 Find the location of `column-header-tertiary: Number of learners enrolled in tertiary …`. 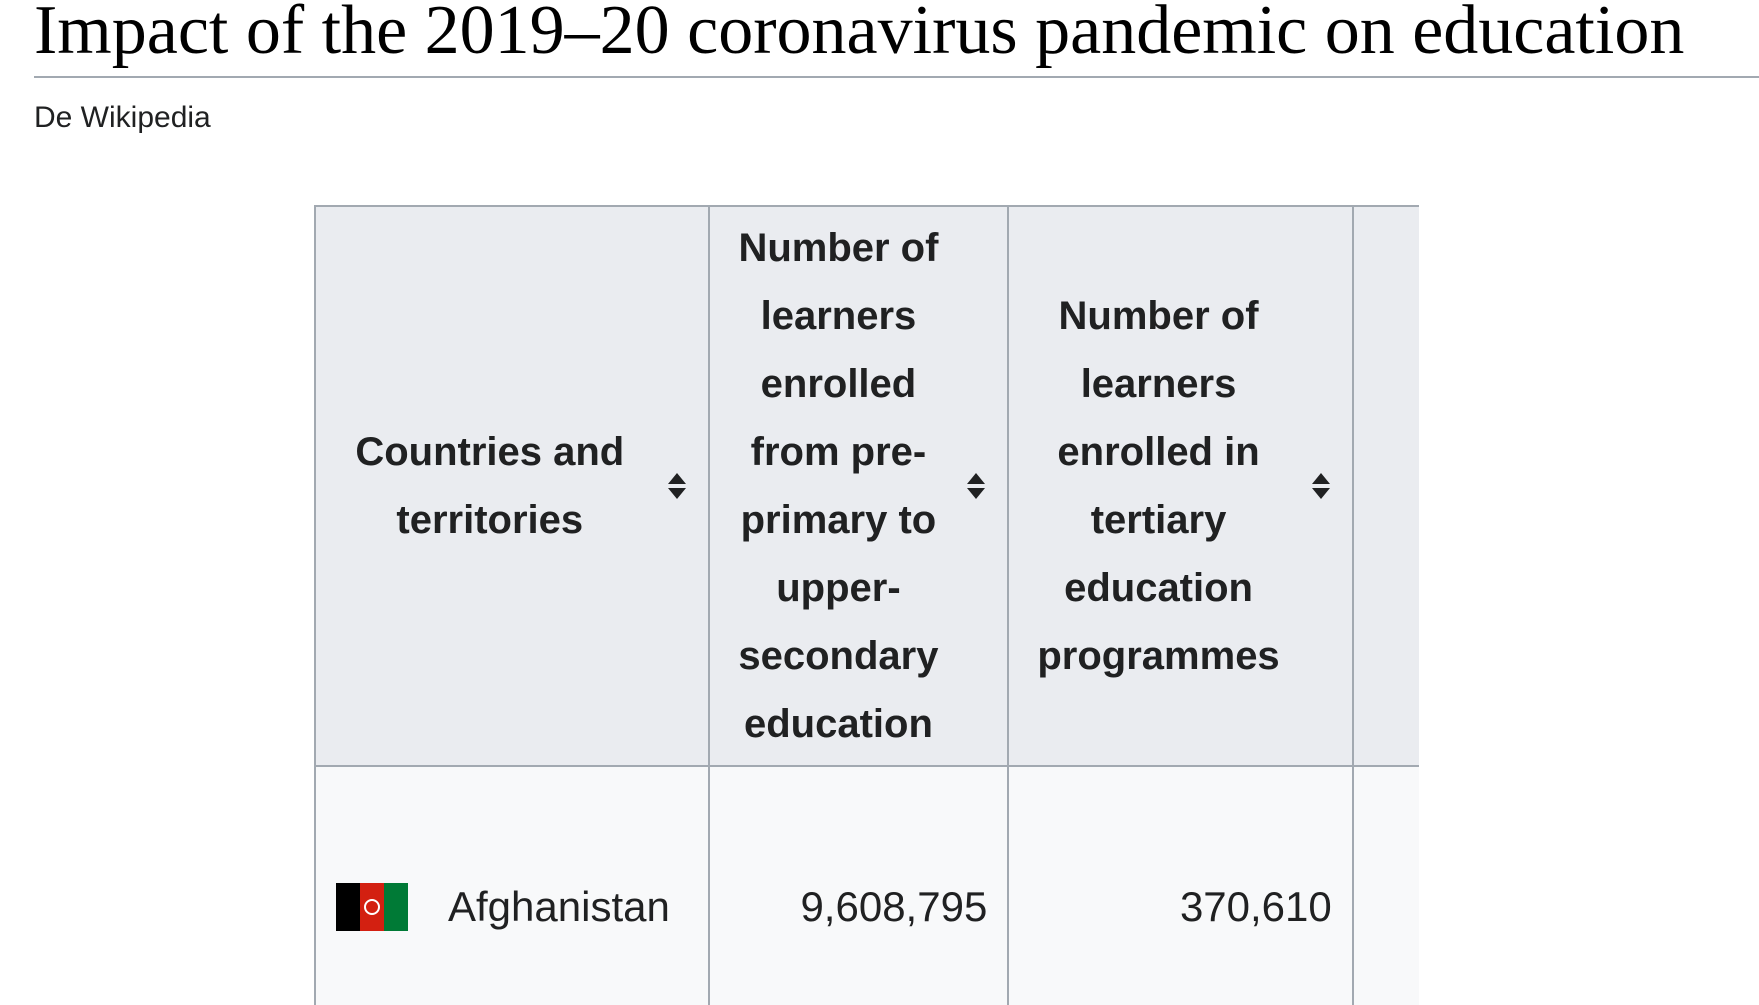

column-header-tertiary: Number of learners enrolled in tertiary … is located at coordinates (1180, 486).